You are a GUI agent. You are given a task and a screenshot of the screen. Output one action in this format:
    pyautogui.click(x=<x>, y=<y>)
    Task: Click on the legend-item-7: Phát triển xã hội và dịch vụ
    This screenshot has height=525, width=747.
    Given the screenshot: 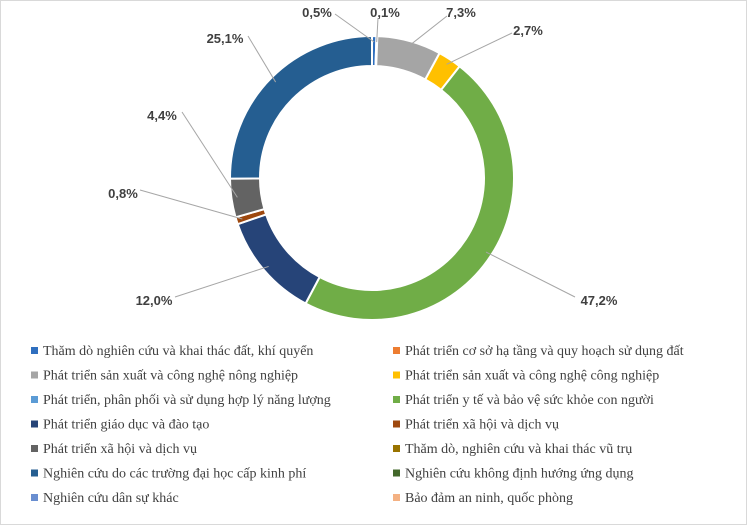 What is the action you would take?
    pyautogui.click(x=476, y=425)
    